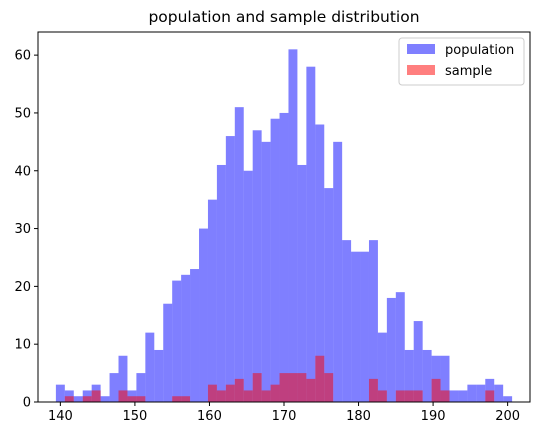 Image resolution: width=543 pixels, height=435 pixels. Describe the element at coordinates (461, 61) in the screenshot. I see `legend: population sample` at that location.